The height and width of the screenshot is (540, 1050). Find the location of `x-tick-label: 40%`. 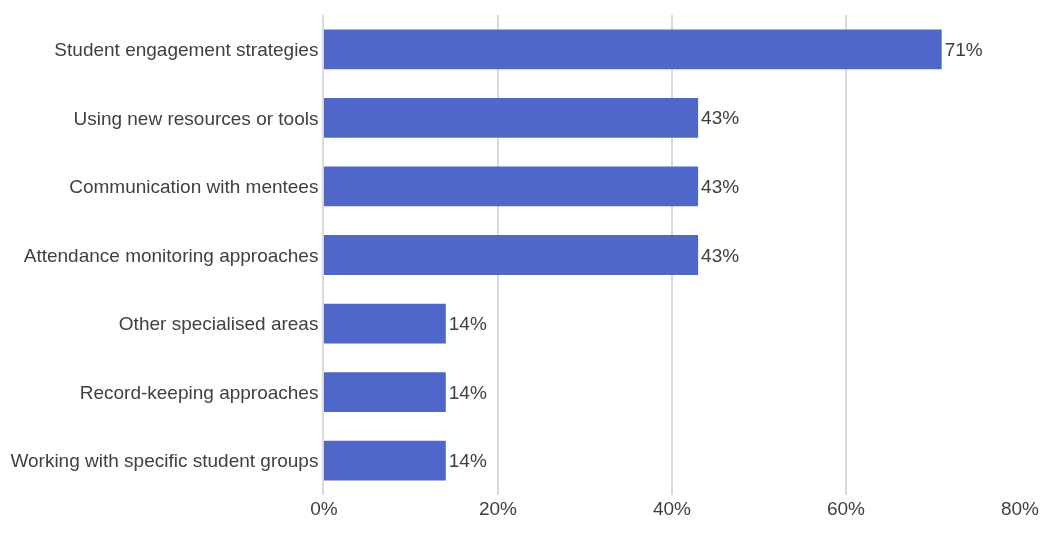

x-tick-label: 40% is located at coordinates (672, 508).